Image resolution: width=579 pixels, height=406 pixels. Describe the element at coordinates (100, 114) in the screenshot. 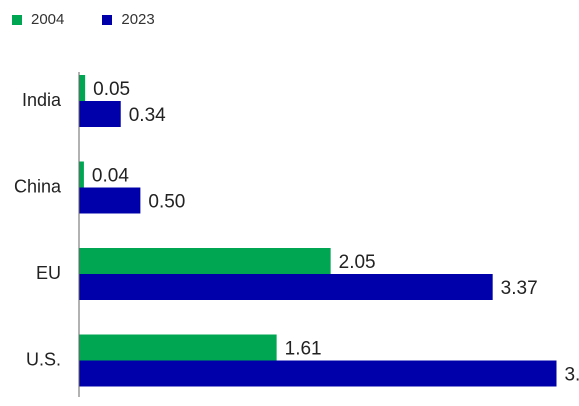

I see `bar-india-2023` at that location.